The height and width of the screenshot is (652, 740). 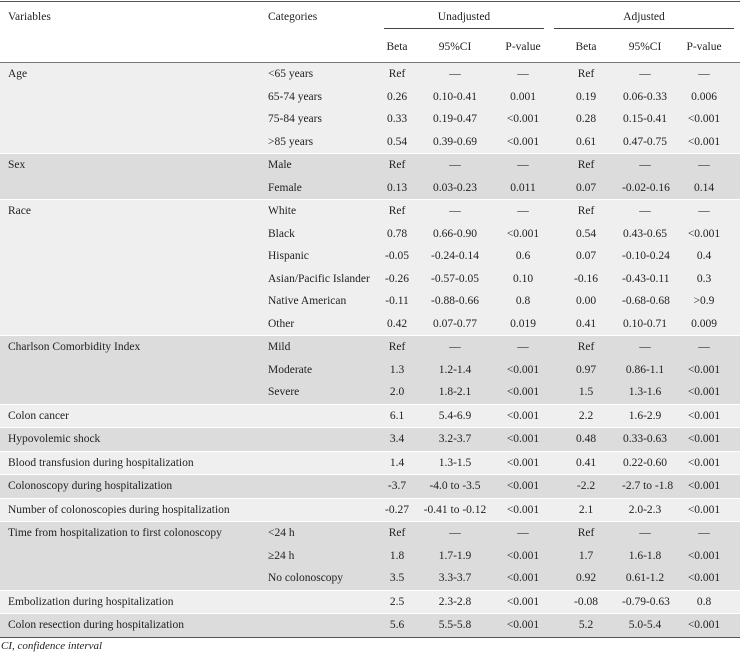 What do you see at coordinates (455, 96) in the screenshot?
I see `unadjusted-ci-cell: 0.10-0.41` at bounding box center [455, 96].